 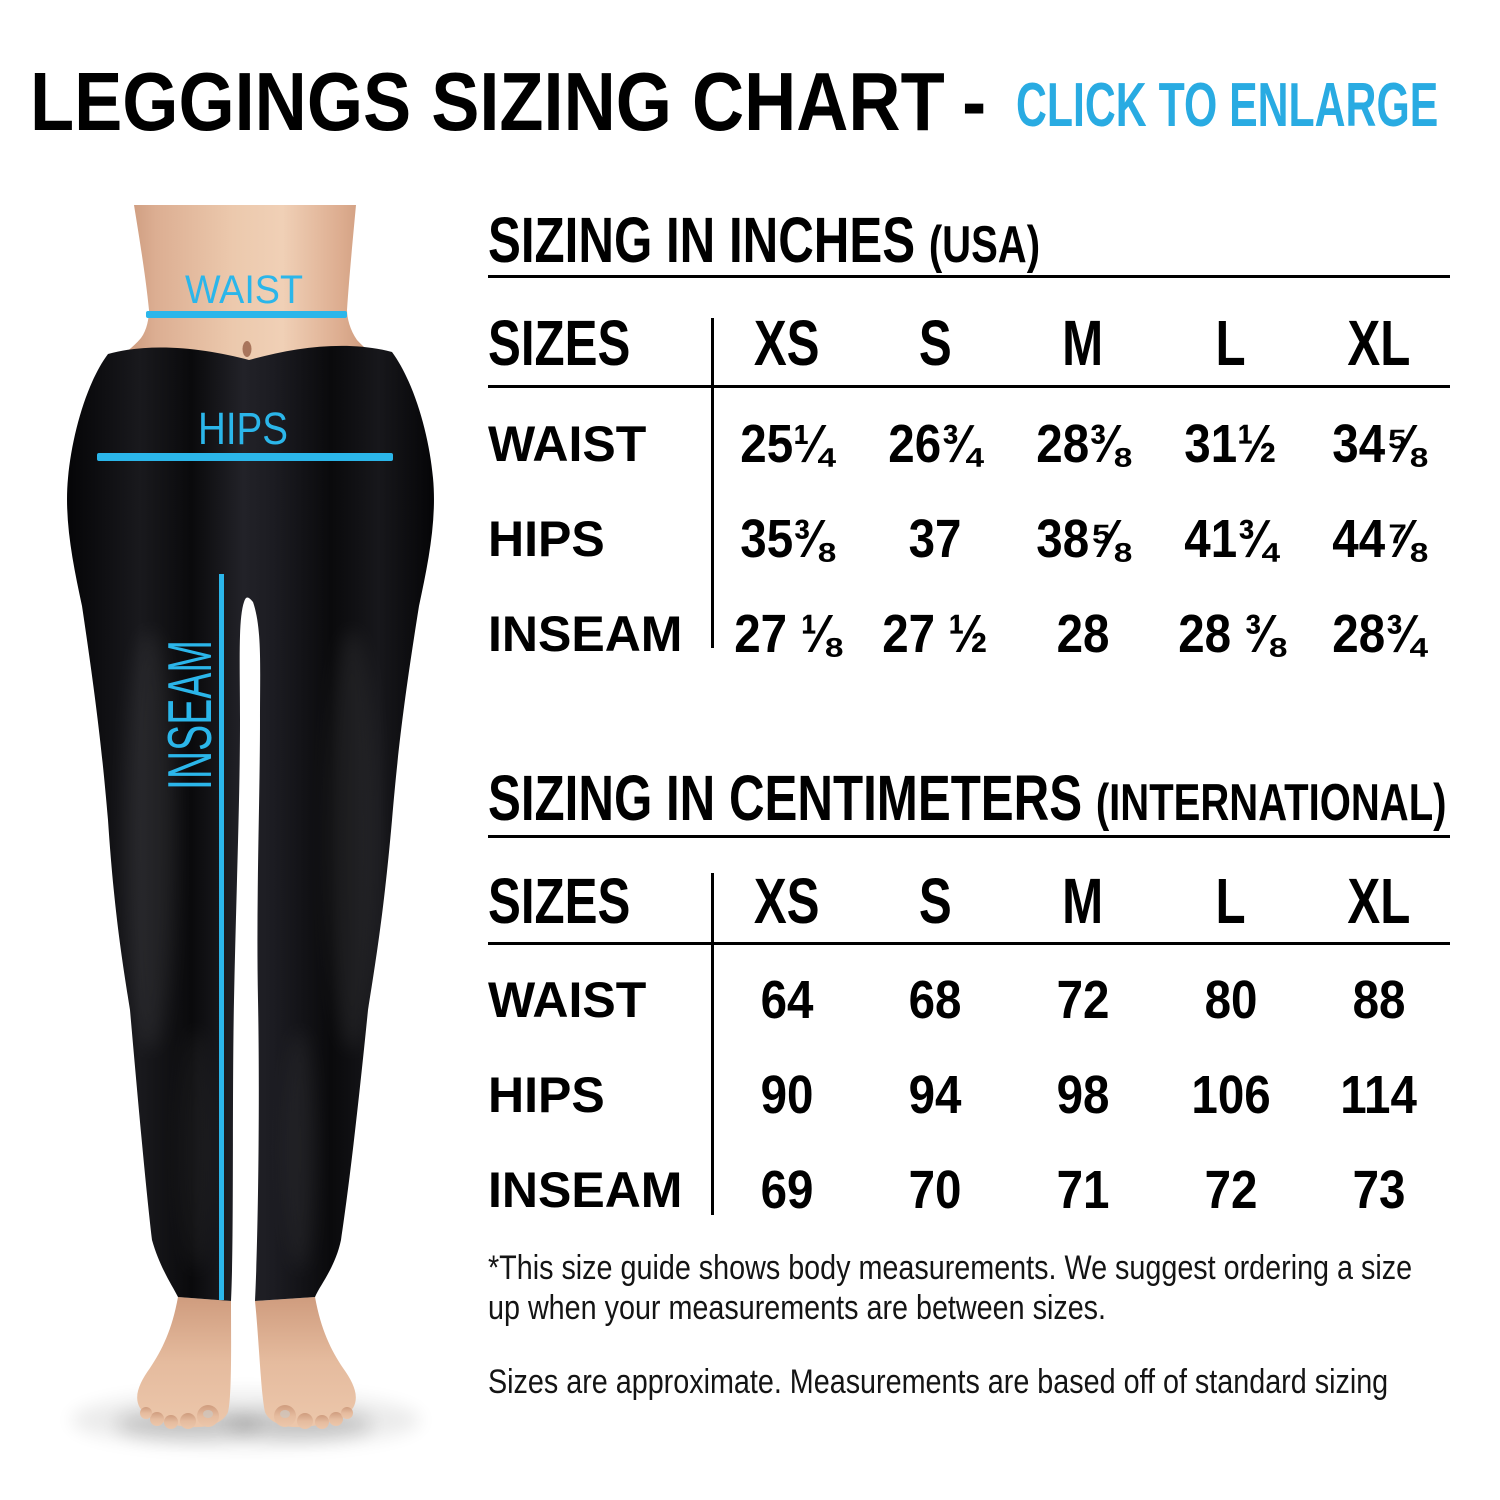 What do you see at coordinates (1083, 342) in the screenshot?
I see `inches-col-m: M` at bounding box center [1083, 342].